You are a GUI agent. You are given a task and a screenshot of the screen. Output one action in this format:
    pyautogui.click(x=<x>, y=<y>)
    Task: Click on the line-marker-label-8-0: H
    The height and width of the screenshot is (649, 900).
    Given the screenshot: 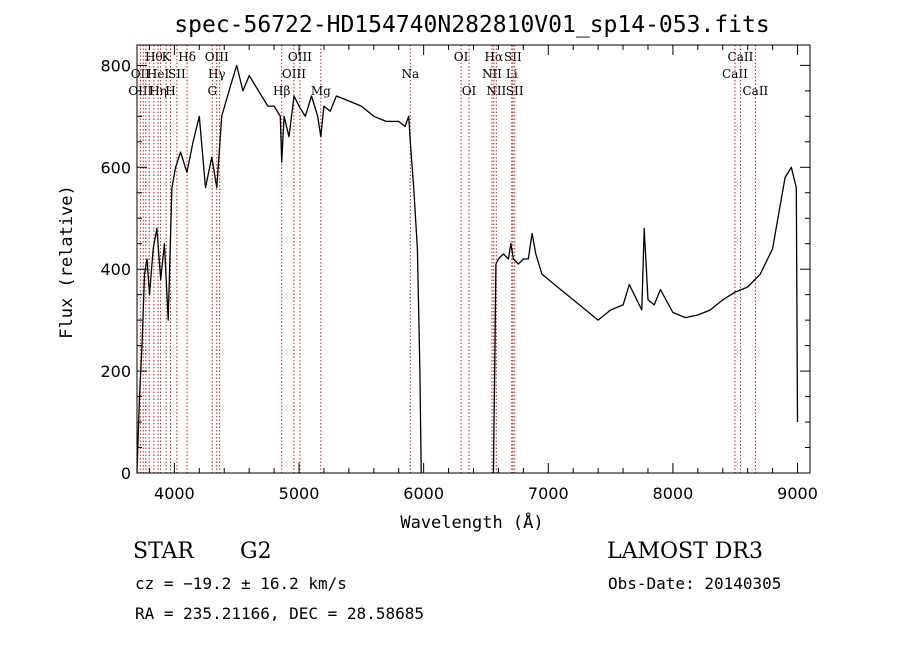 What is the action you would take?
    pyautogui.click(x=170, y=91)
    